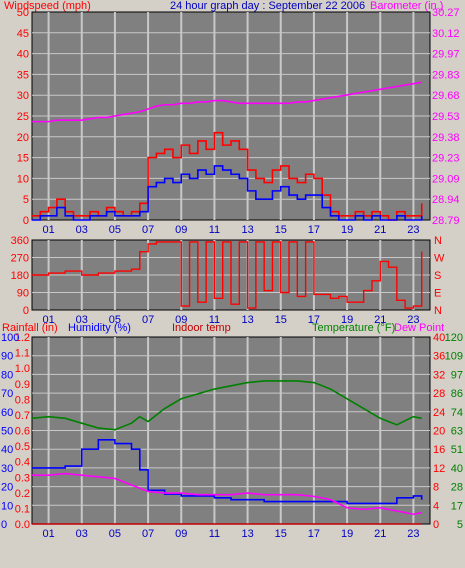  Describe the element at coordinates (436, 506) in the screenshot. I see `temp-c-tick-label: 4` at that location.